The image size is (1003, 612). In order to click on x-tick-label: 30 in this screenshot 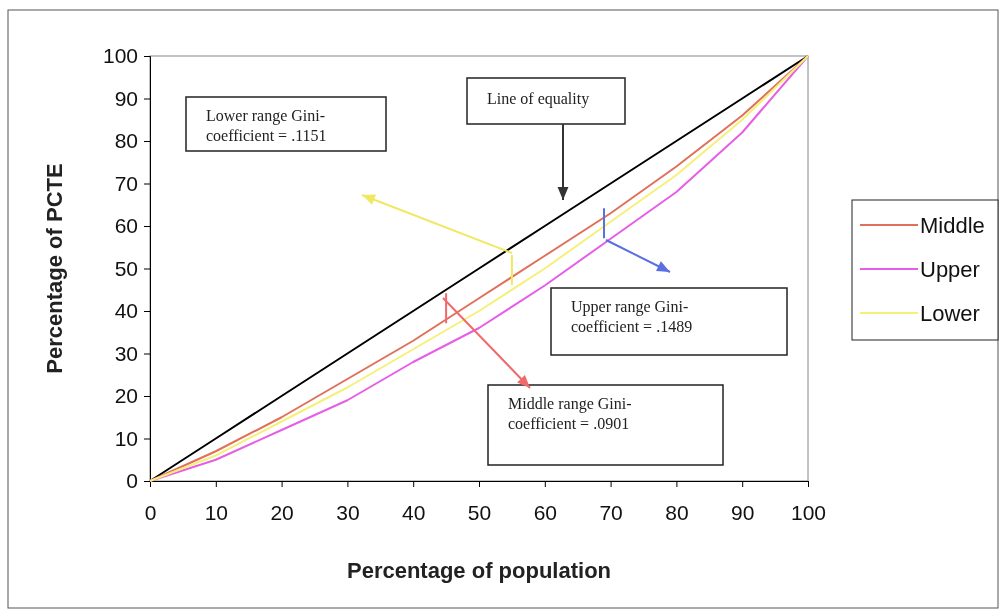, I will do `click(348, 512)`.